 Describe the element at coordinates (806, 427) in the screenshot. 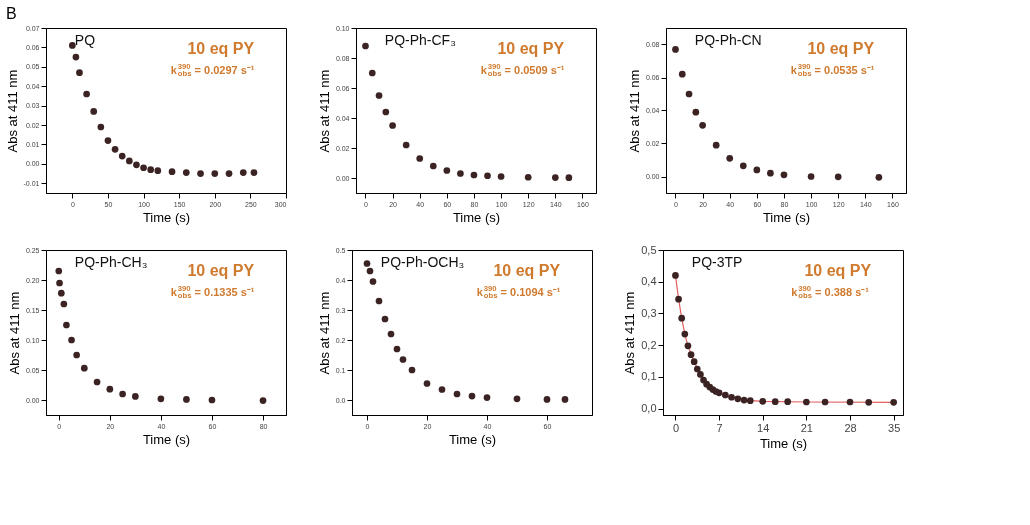

I see `x-tick-label: 21` at that location.